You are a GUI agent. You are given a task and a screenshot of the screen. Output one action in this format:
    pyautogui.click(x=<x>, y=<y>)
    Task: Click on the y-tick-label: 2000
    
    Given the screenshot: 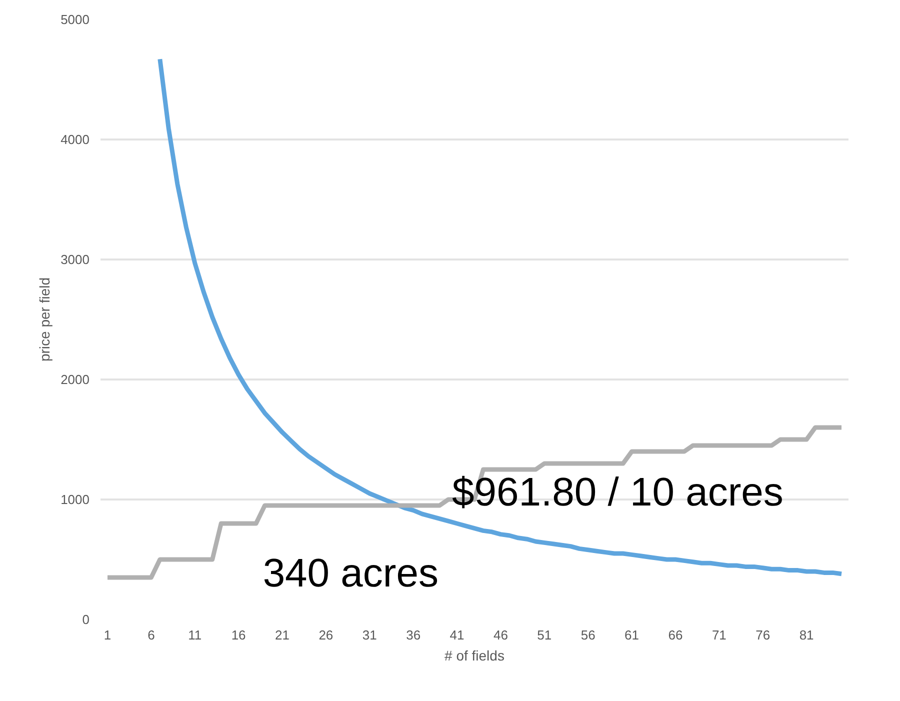 What is the action you would take?
    pyautogui.click(x=75, y=379)
    